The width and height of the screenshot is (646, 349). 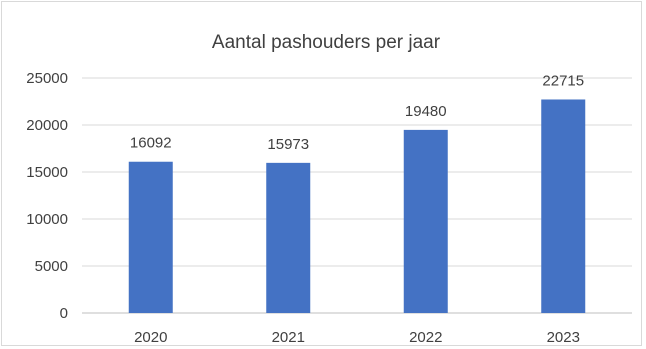 What do you see at coordinates (425, 337) in the screenshot?
I see `x-tick-label: 2022` at bounding box center [425, 337].